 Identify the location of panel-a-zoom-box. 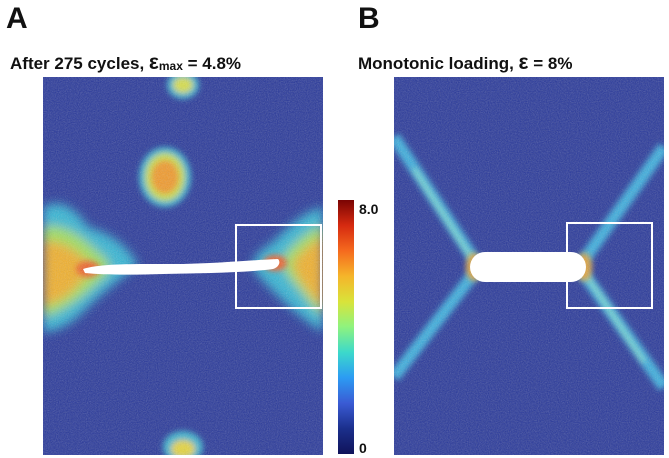
(278, 266).